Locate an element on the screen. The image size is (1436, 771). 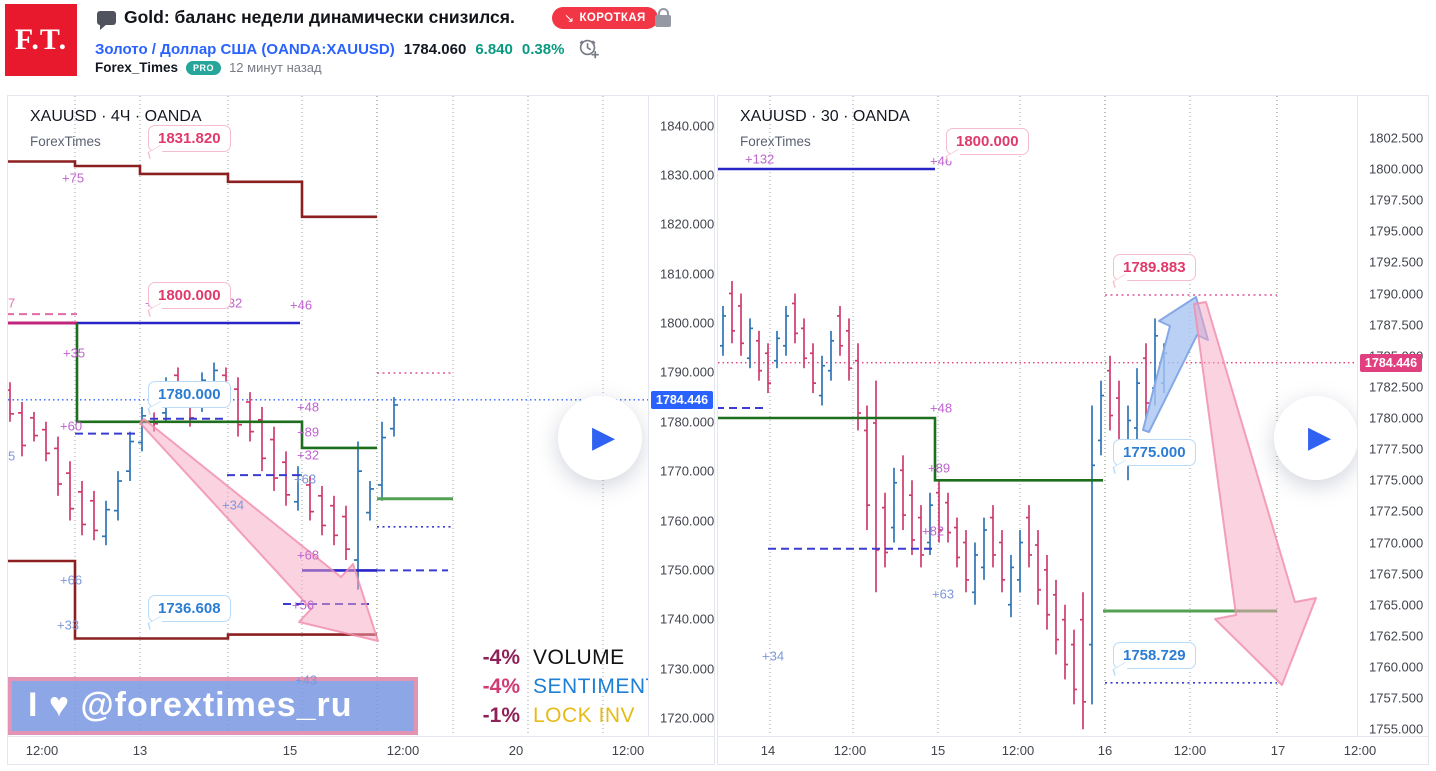
balance-count-label: +68 is located at coordinates (308, 555).